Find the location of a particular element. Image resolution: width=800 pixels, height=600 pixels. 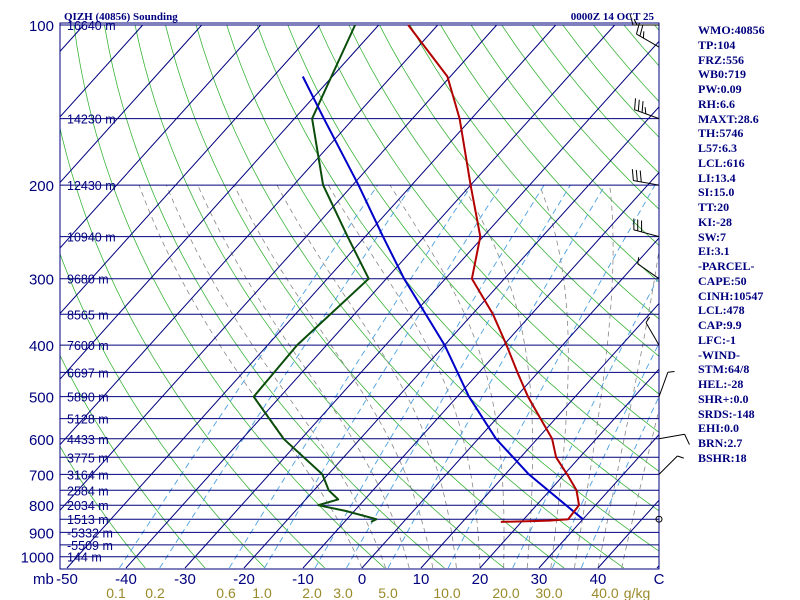

mixing-ratio-label: 30.0 is located at coordinates (548, 592).